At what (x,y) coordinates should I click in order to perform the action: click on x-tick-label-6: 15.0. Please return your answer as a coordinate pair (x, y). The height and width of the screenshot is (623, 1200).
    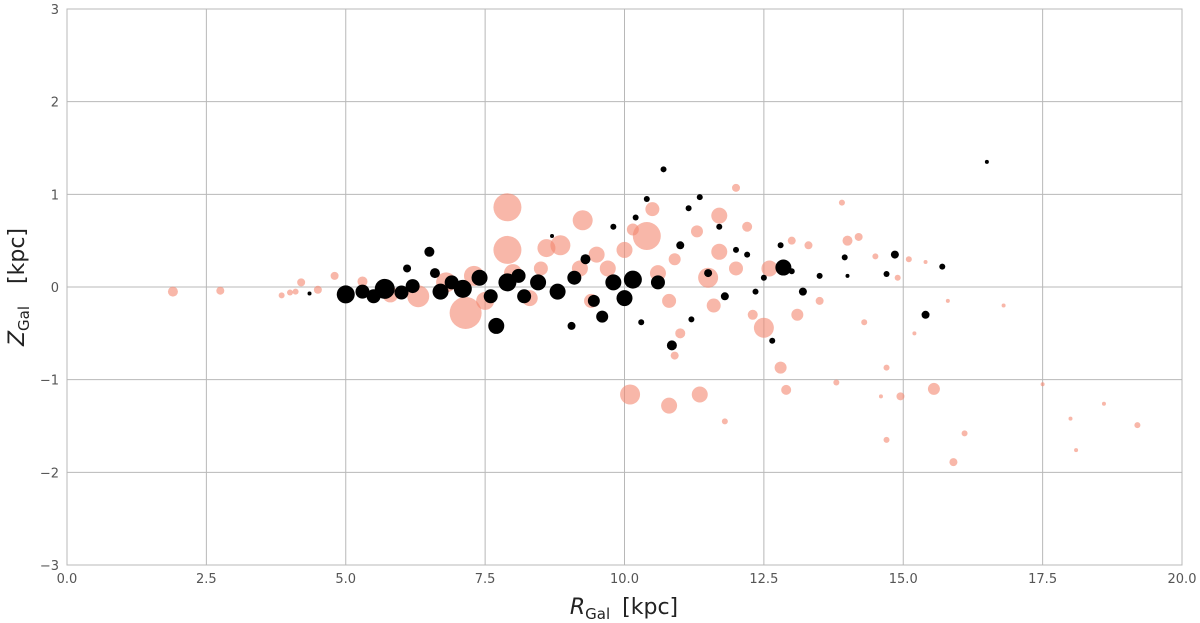
    Looking at the image, I should click on (903, 579).